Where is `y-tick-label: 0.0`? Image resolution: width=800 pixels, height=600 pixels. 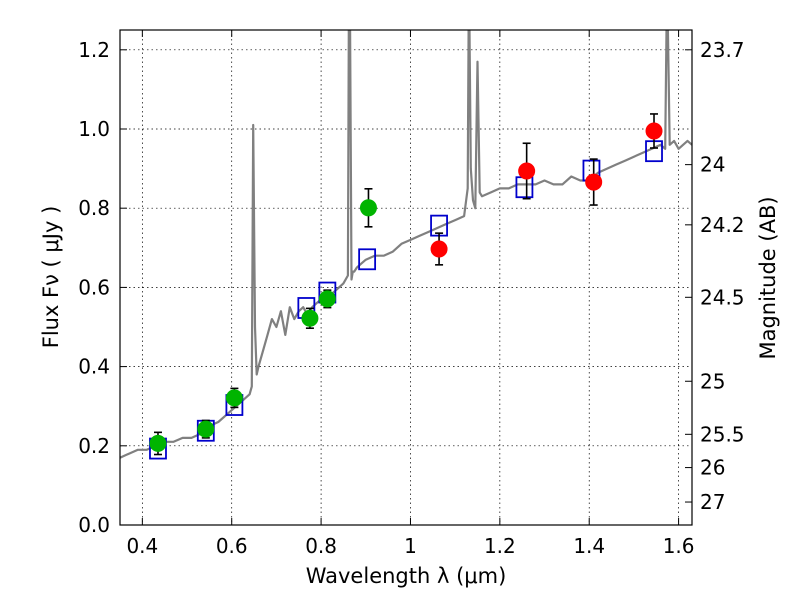
y-tick-label: 0.0 is located at coordinates (94, 525).